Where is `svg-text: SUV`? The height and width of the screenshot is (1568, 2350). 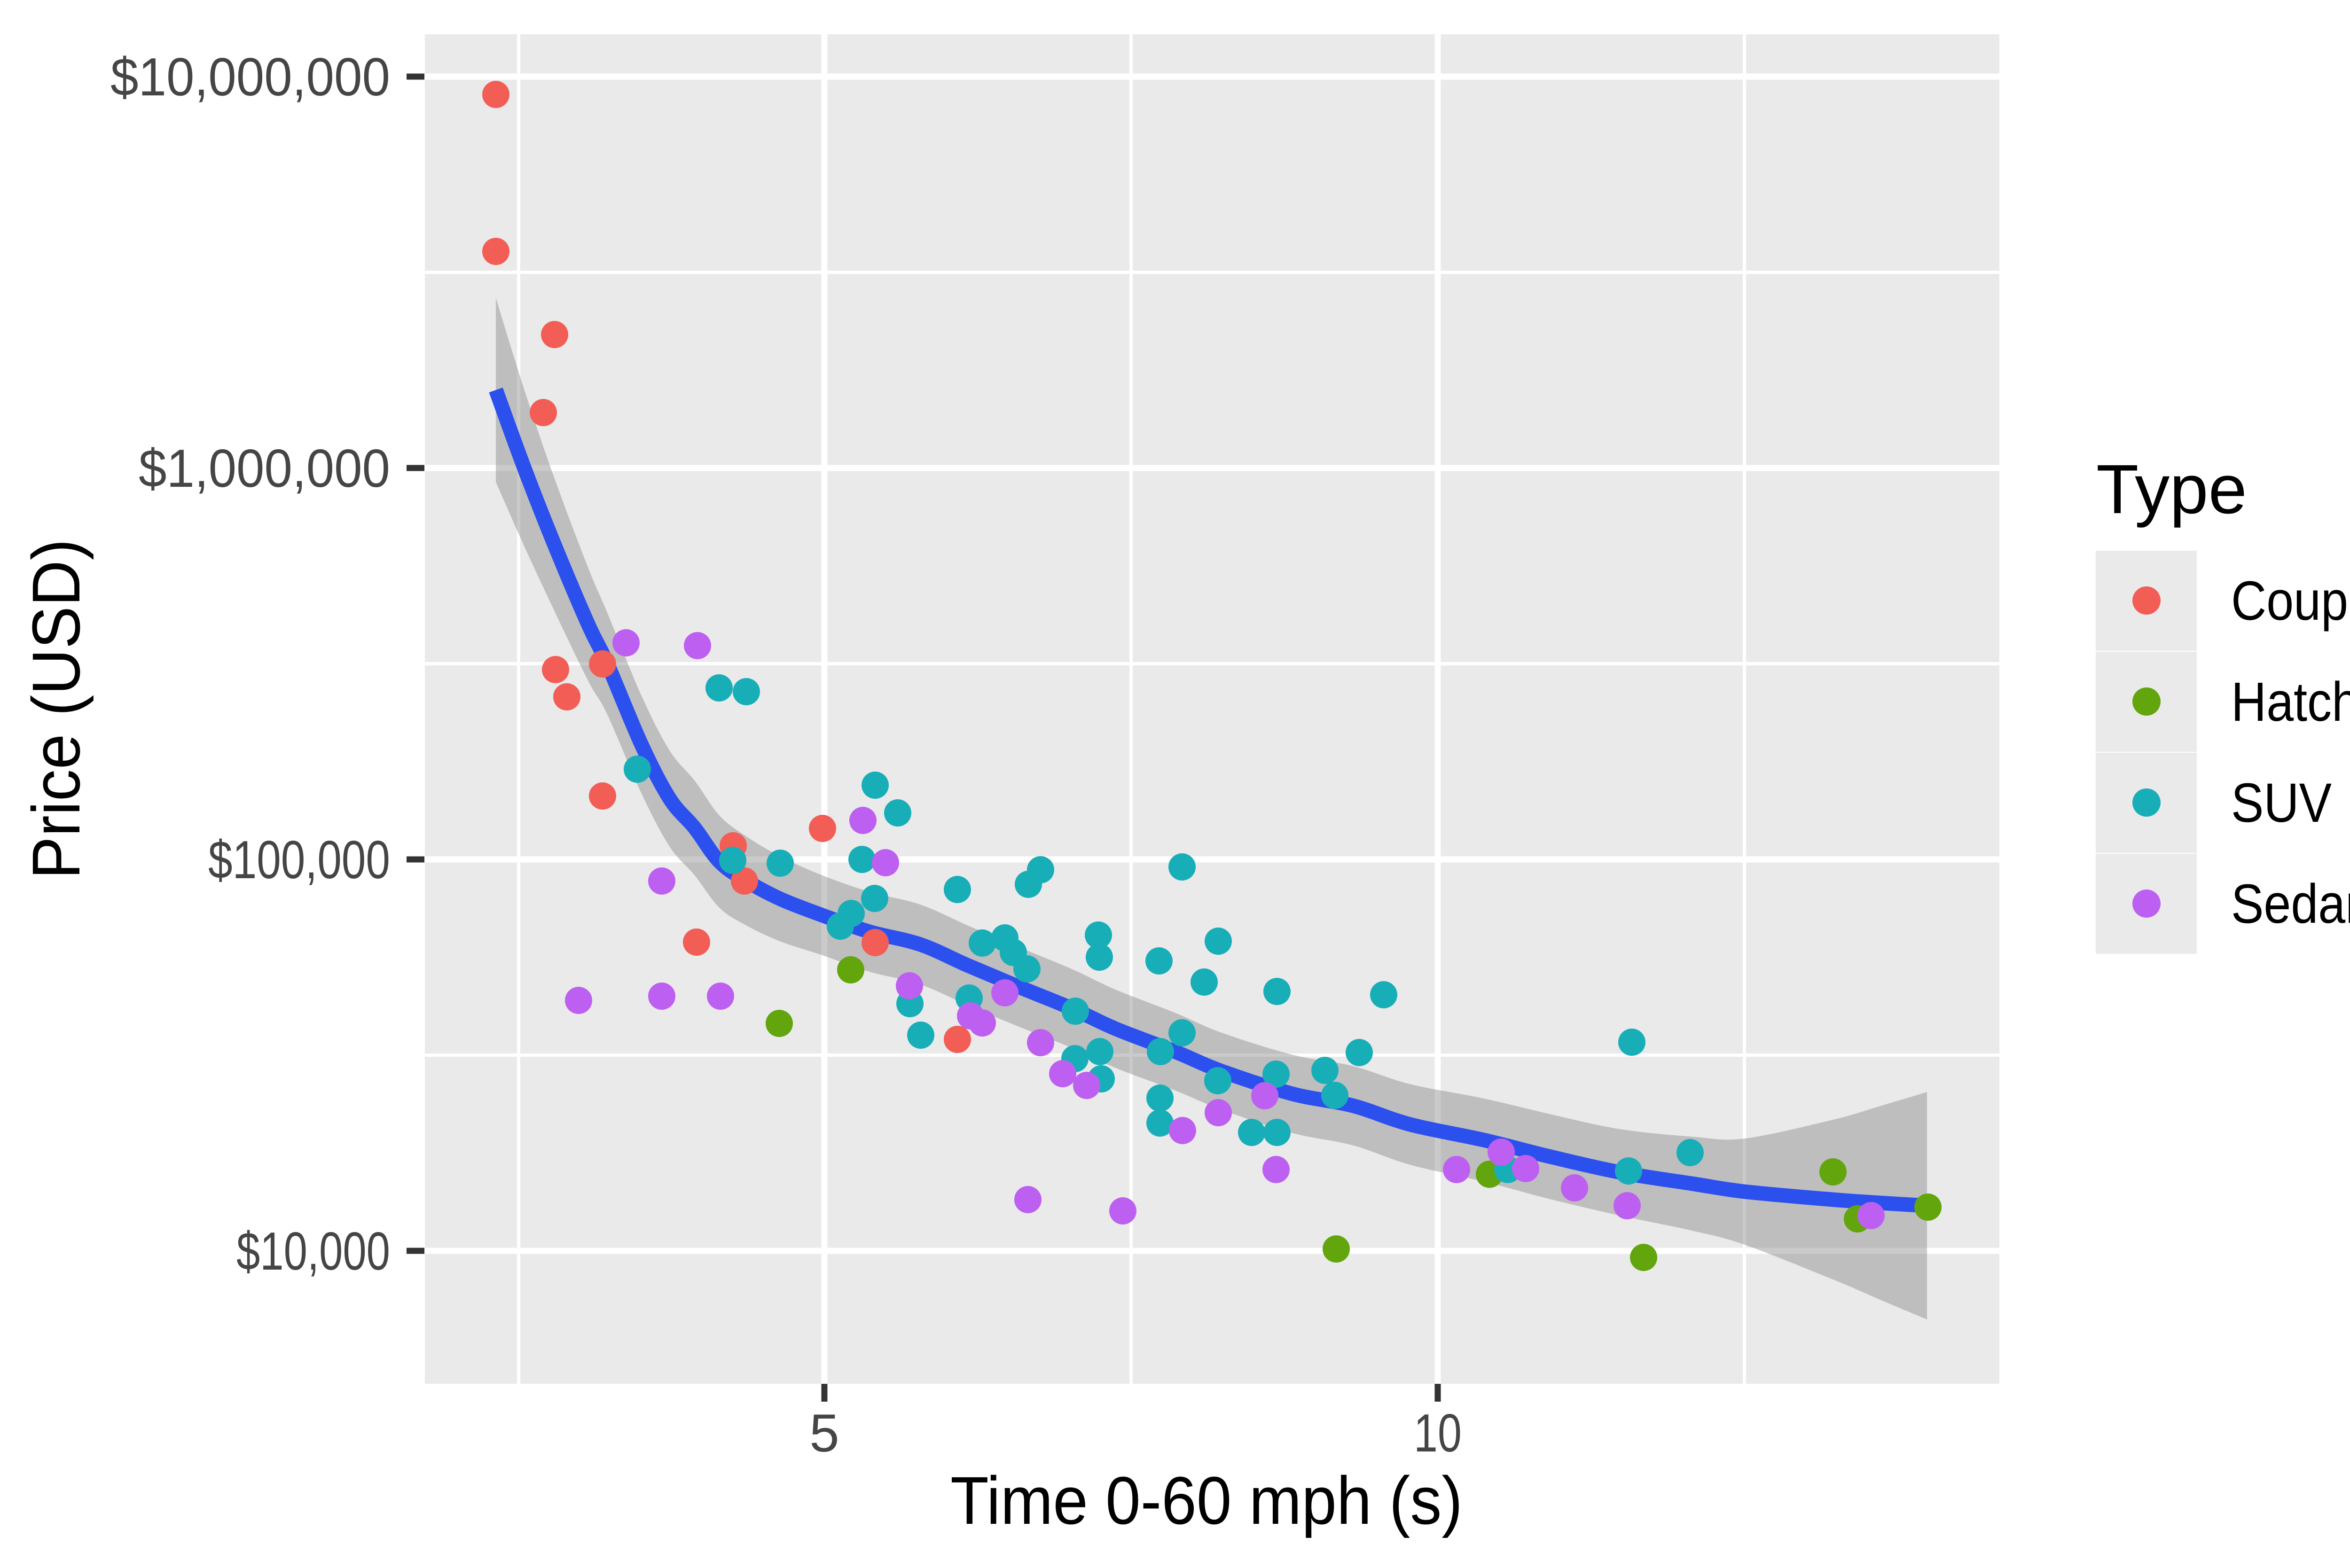 svg-text: SUV is located at coordinates (2281, 803).